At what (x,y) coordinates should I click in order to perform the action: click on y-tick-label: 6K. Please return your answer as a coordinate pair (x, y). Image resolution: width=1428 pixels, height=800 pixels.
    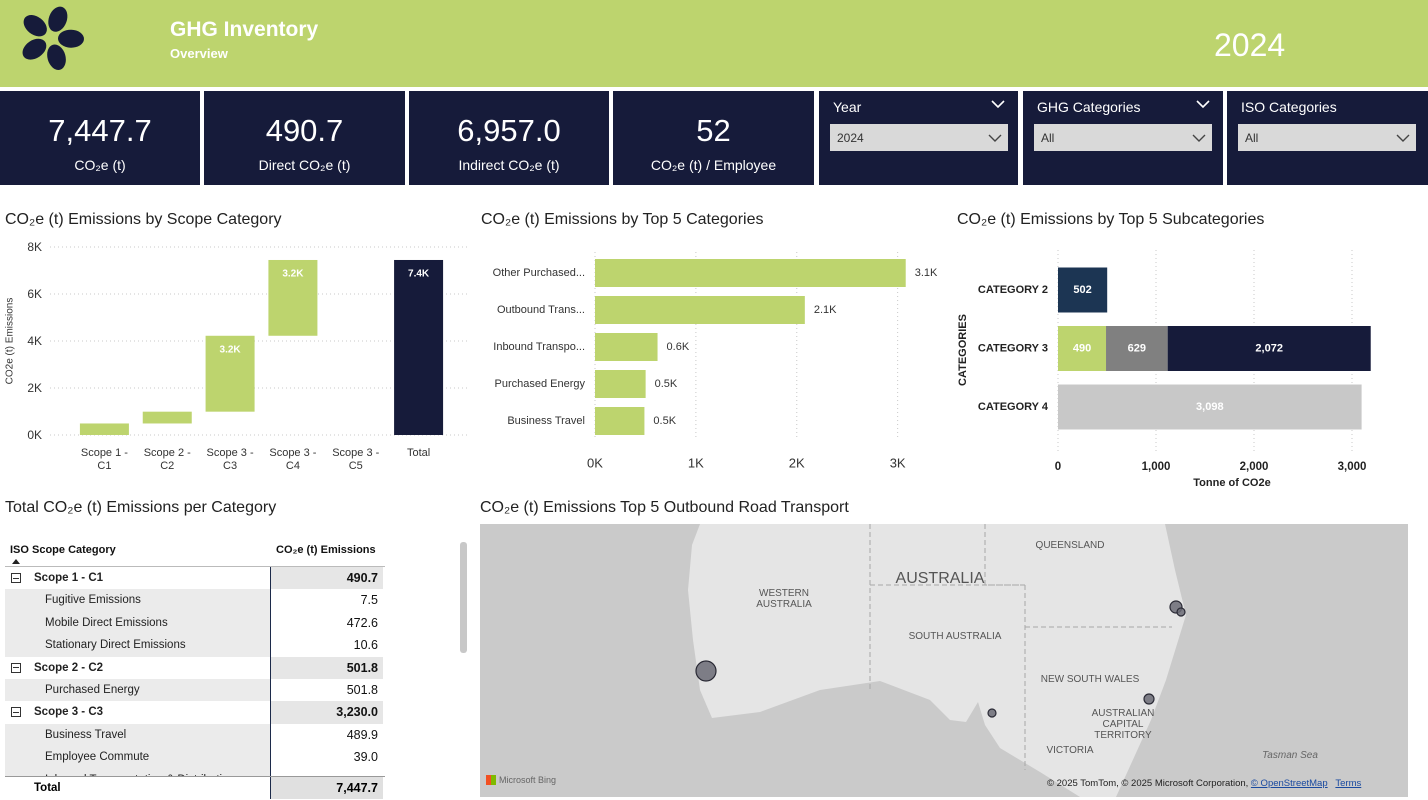
    Looking at the image, I should click on (34, 294).